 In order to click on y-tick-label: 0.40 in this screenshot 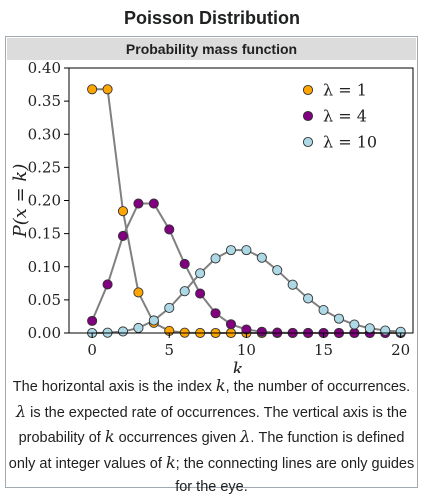, I will do `click(44, 69)`.